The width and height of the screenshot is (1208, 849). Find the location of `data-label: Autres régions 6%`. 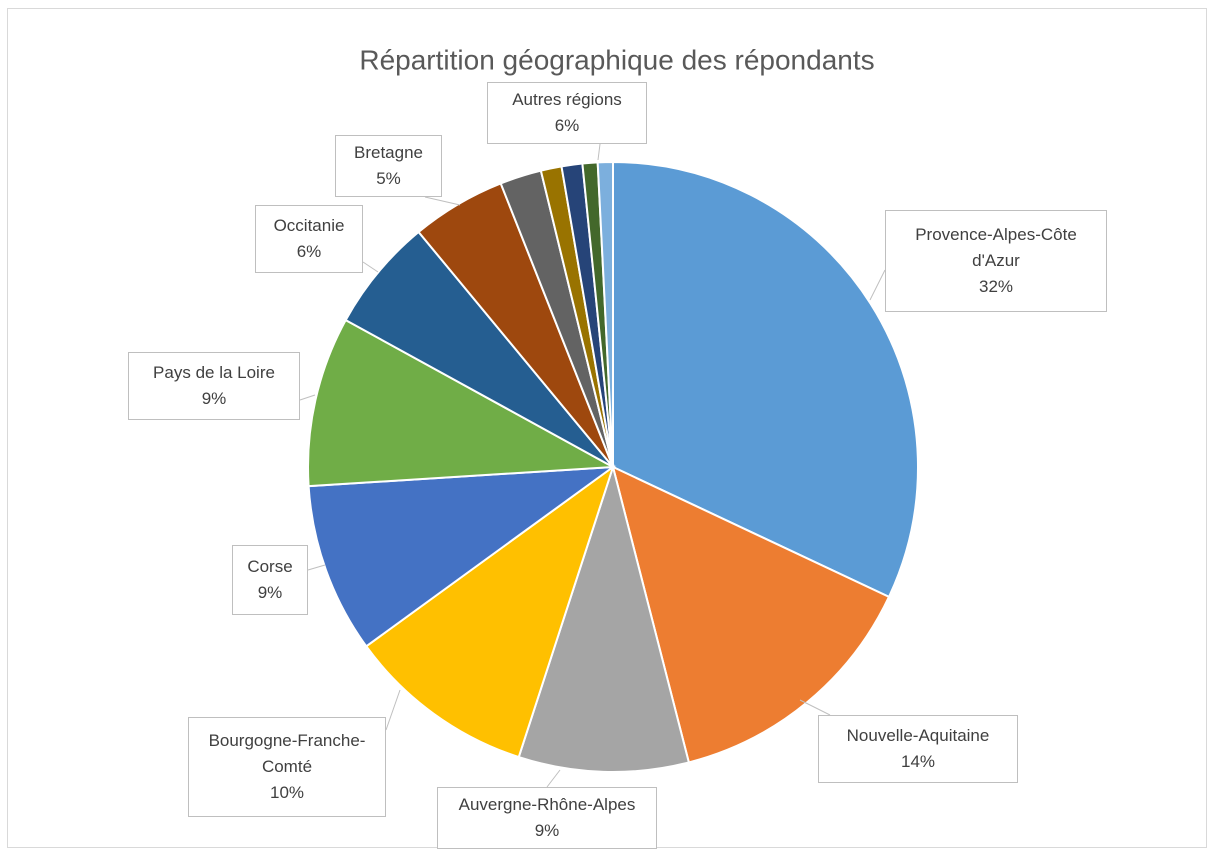

data-label: Autres régions 6% is located at coordinates (567, 113).